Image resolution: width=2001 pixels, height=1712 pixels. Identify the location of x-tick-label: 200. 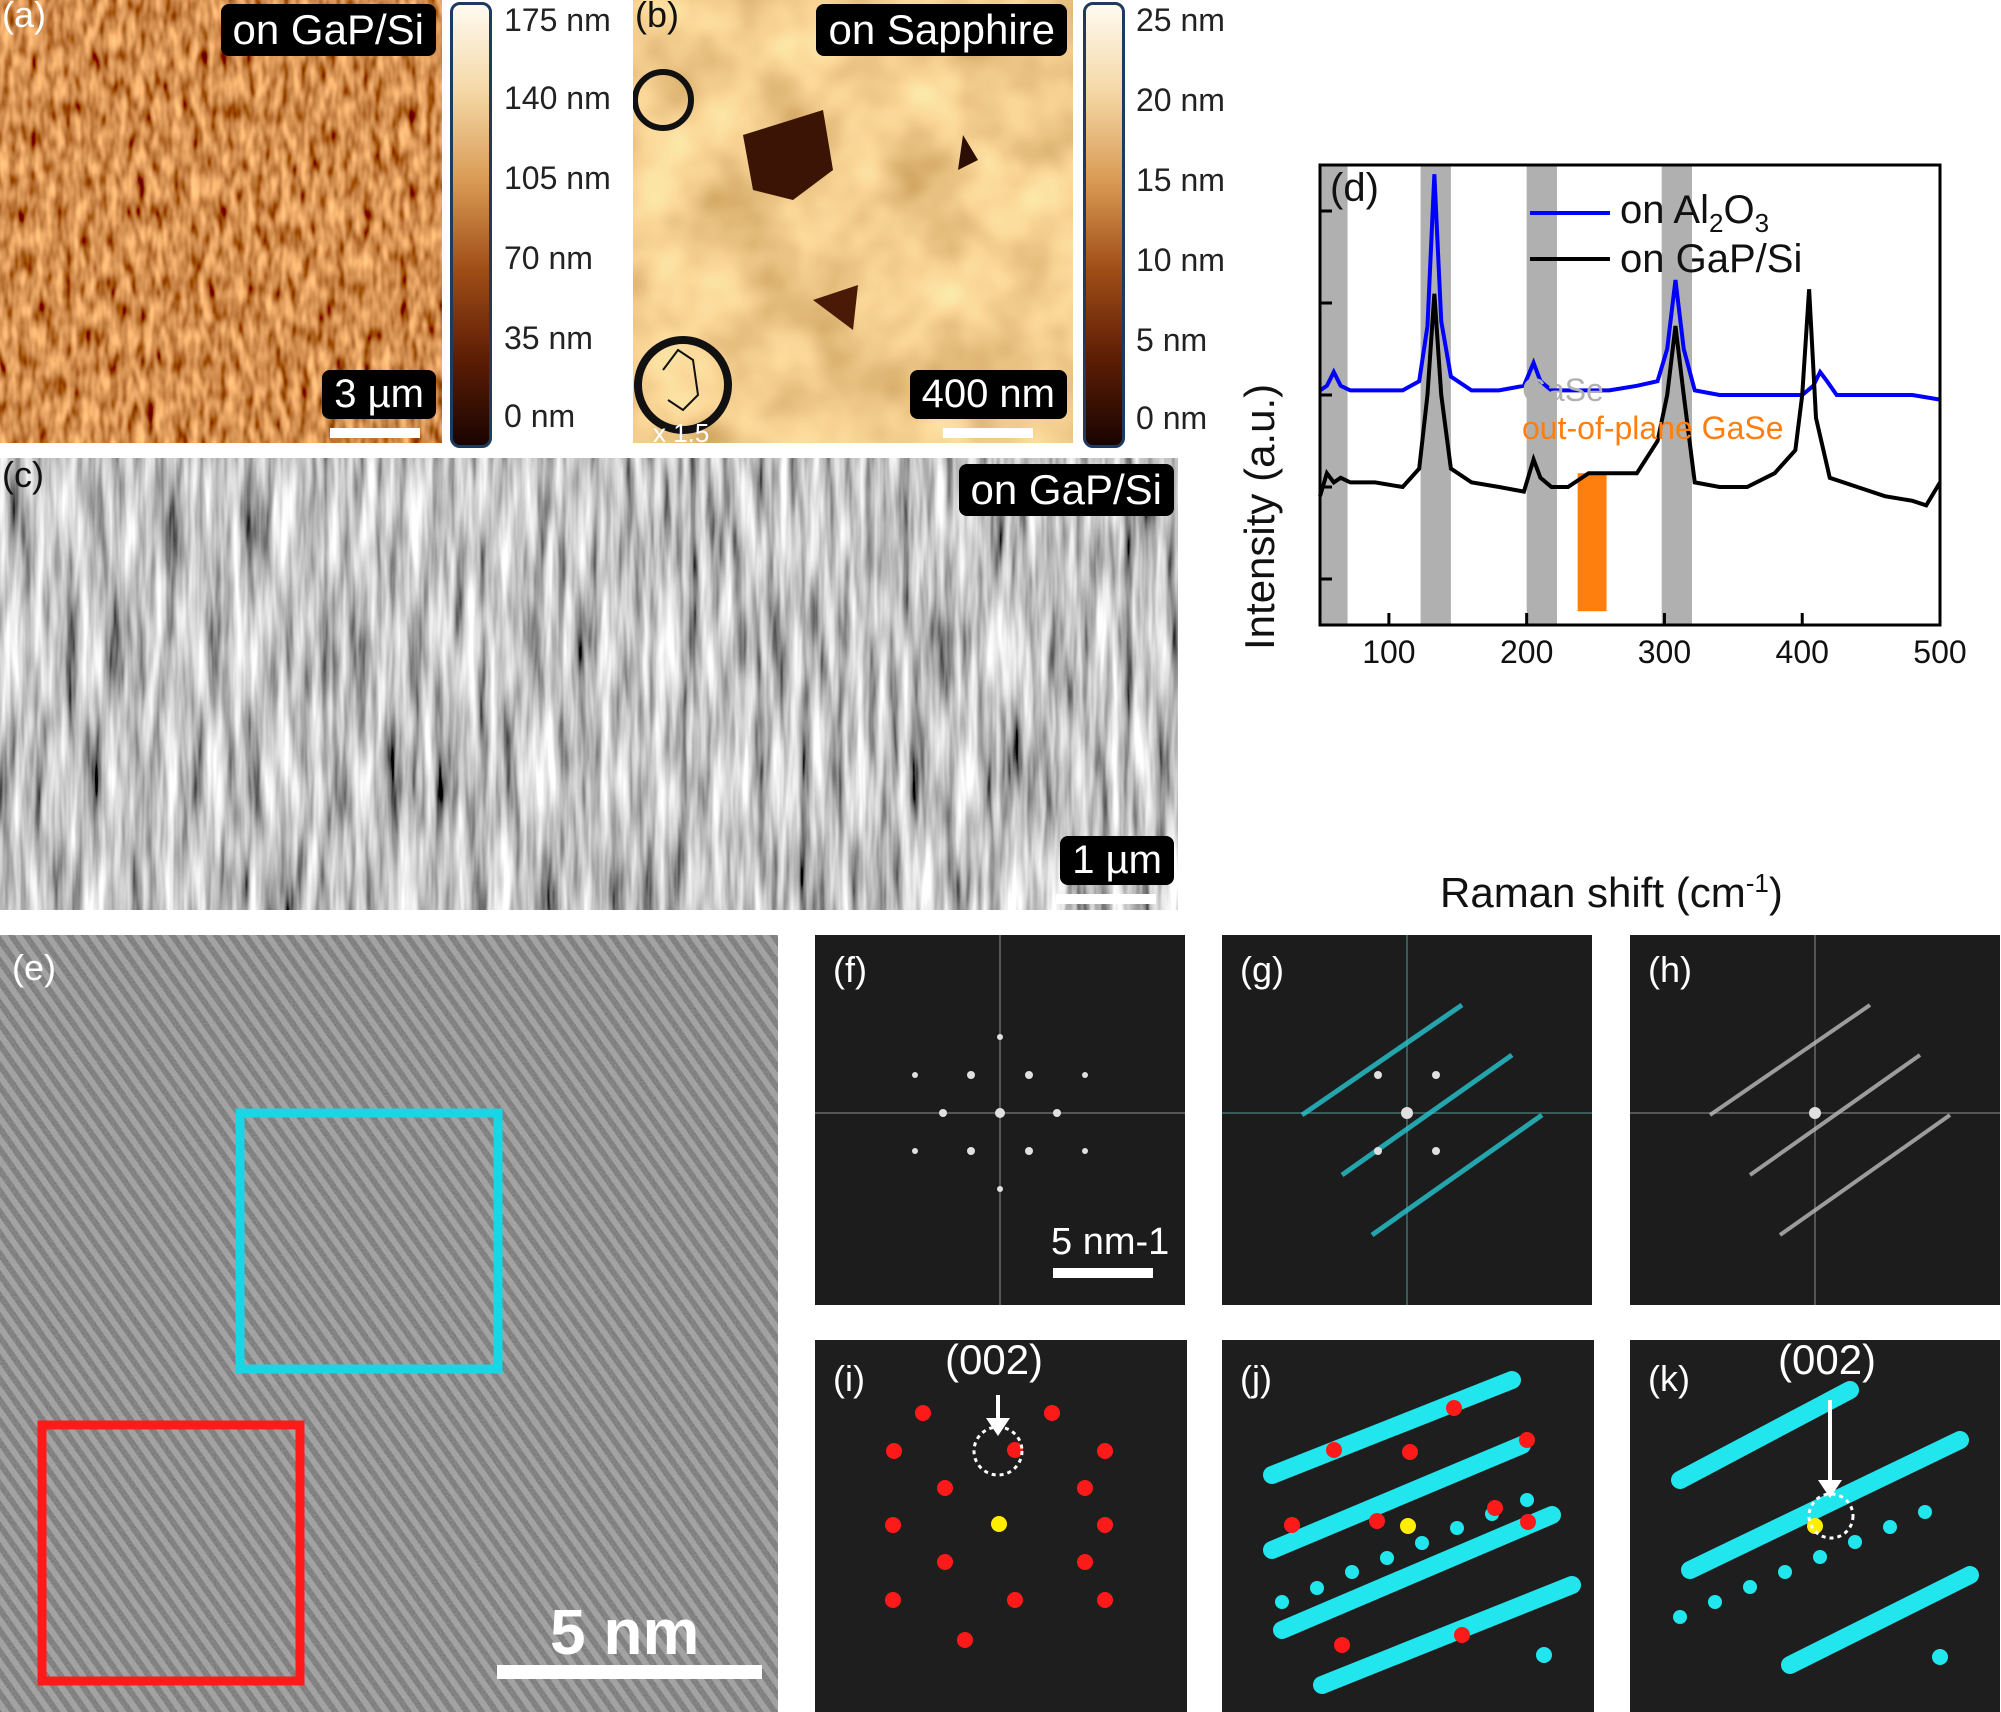
(1526, 652).